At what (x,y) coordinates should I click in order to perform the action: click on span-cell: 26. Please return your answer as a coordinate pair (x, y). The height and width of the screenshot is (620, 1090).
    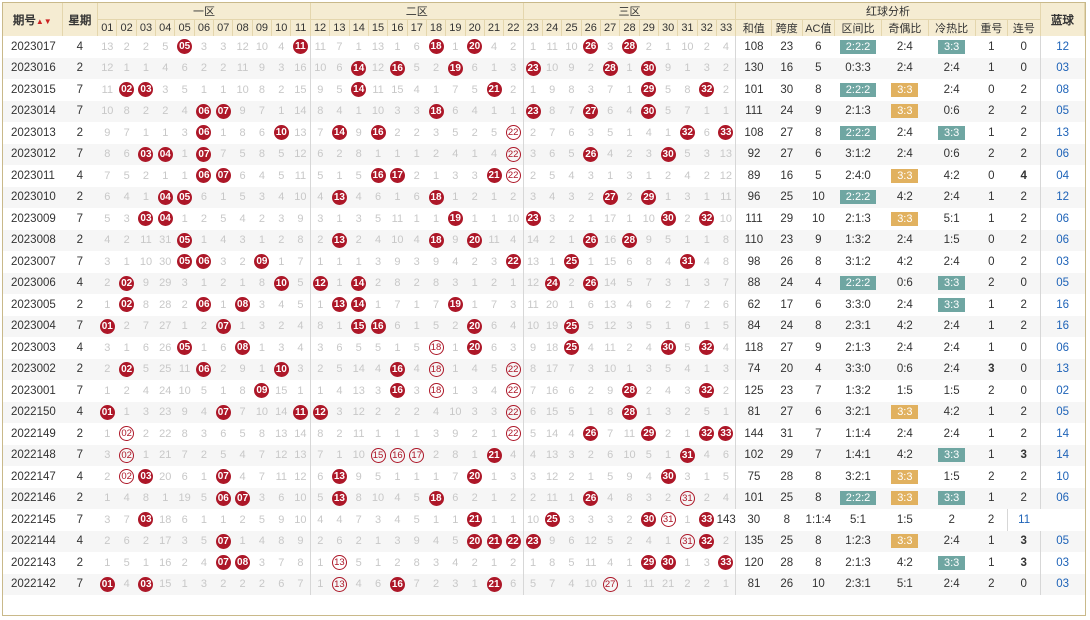
    Looking at the image, I should click on (787, 261).